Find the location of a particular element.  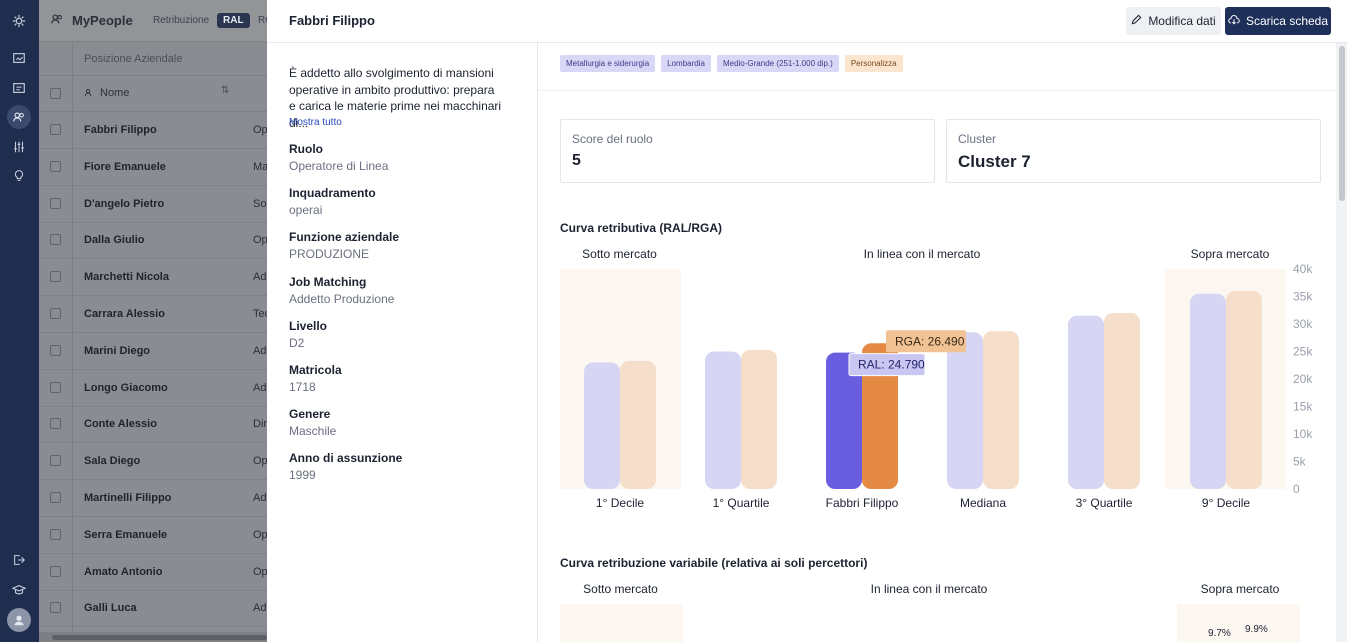

table-row: Marchetti Nicola Ad is located at coordinates (153, 278).